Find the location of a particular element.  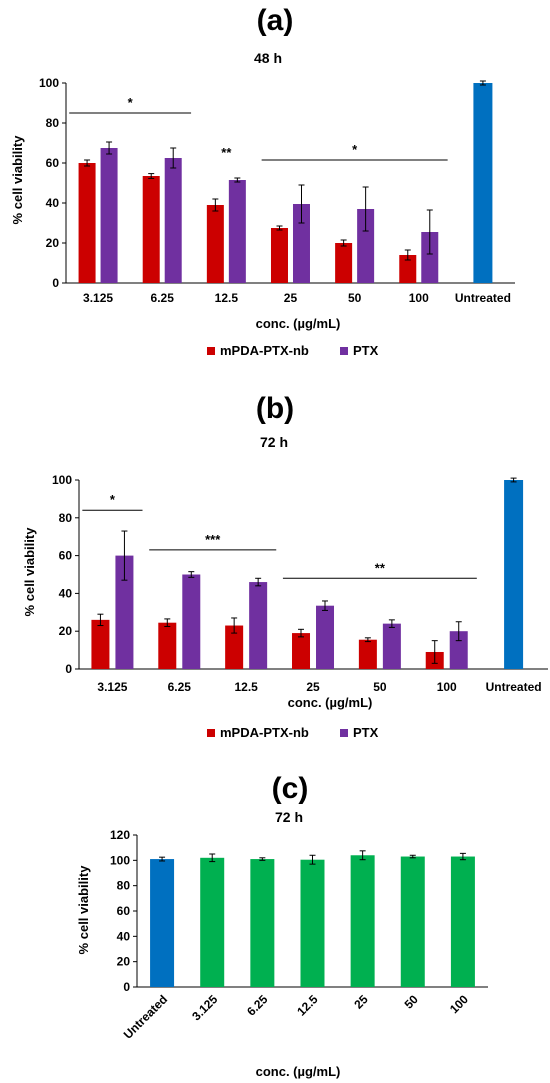

panel-label-a: (a) is located at coordinates (275, 20).